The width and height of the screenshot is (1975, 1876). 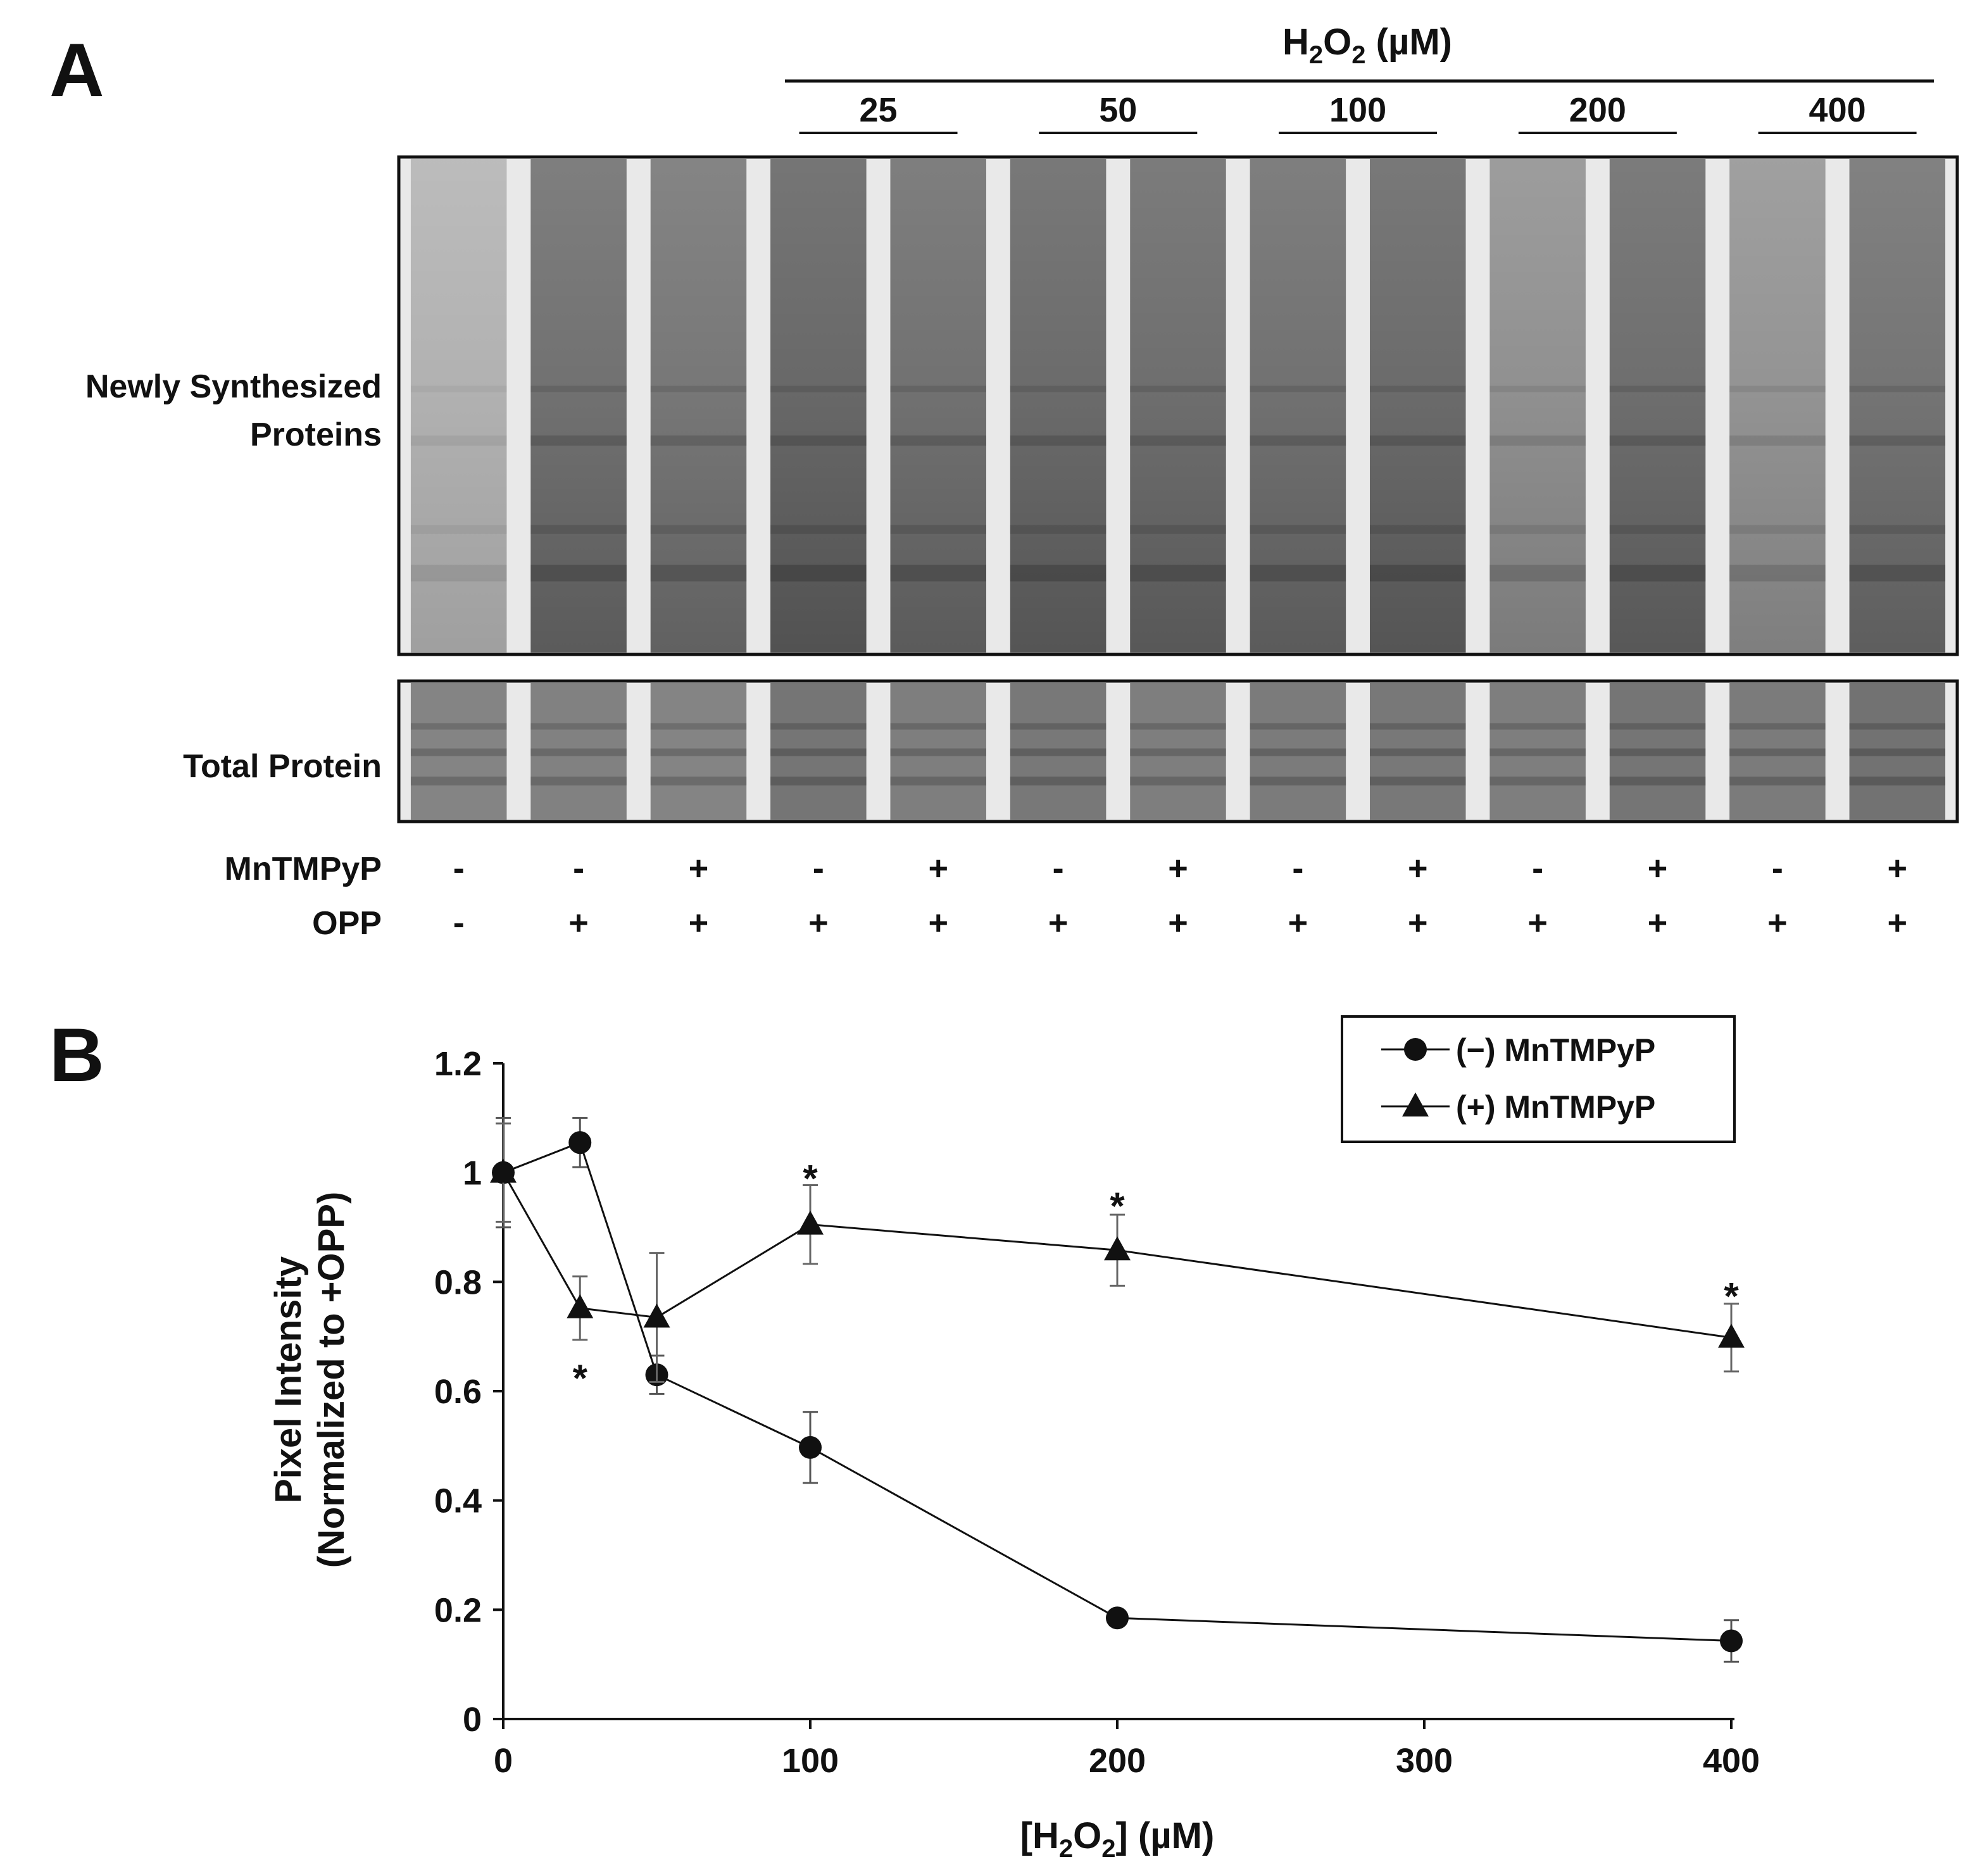 I want to click on mntmpyp-row-label: MnTMPyP, so click(x=303, y=869).